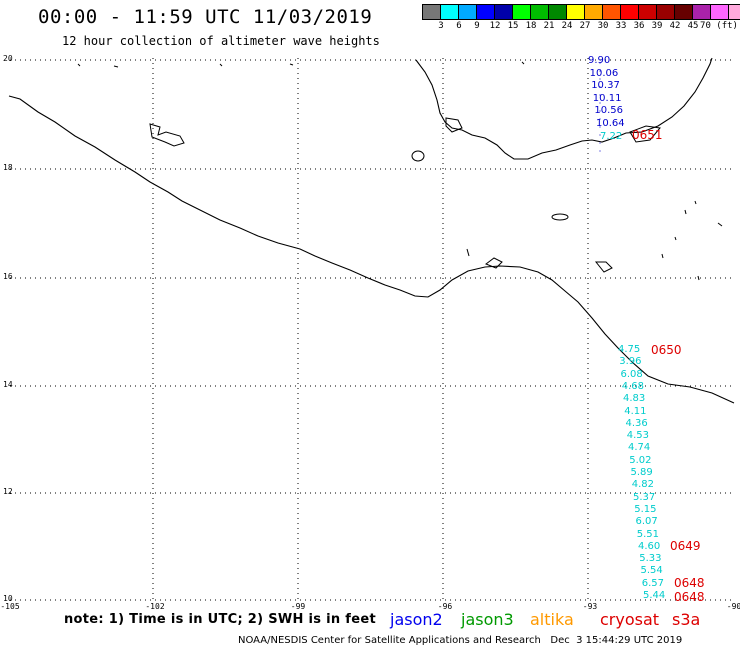  I want to click on colorbar-label: 36, so click(639, 26).